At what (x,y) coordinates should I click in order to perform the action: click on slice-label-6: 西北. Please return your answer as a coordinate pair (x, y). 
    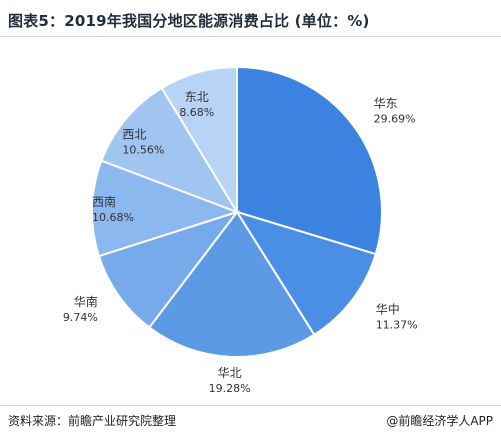
    Looking at the image, I should click on (134, 135).